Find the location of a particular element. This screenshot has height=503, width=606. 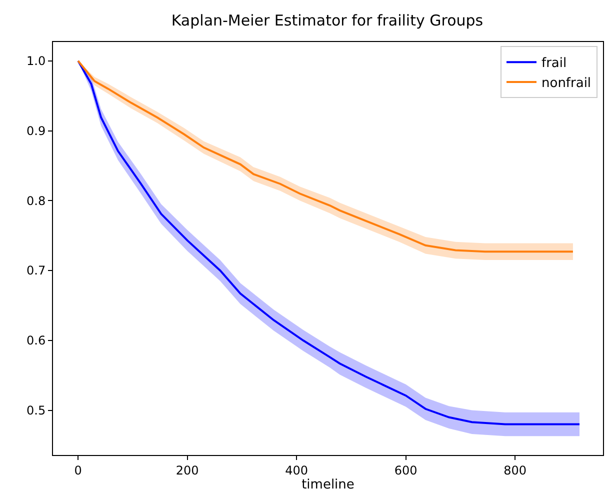

y-tick-label: 0.7 is located at coordinates (36, 271).